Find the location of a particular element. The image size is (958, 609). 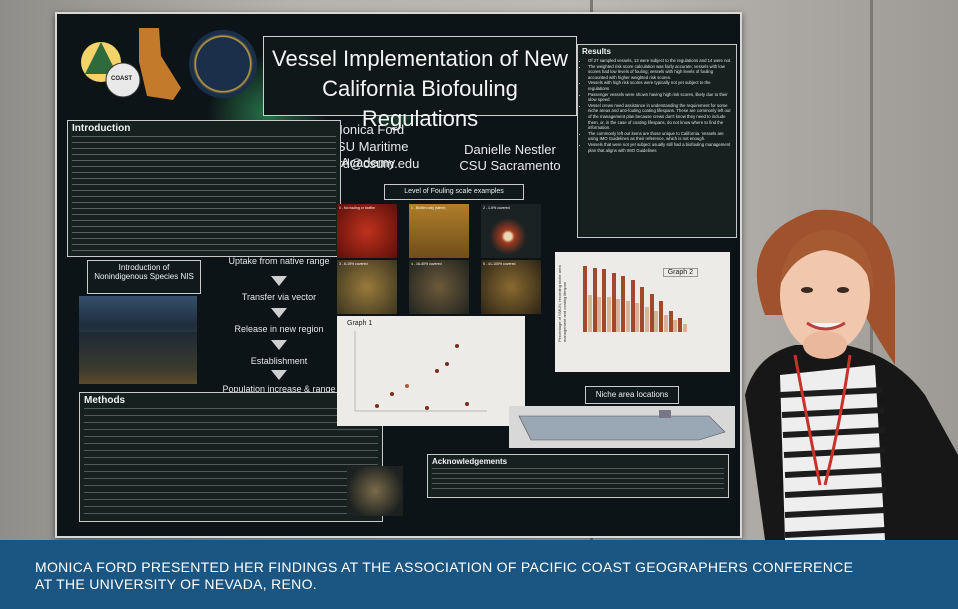

fouling-thumb-0: 0 - No fouling or biofilm is located at coordinates (367, 231).